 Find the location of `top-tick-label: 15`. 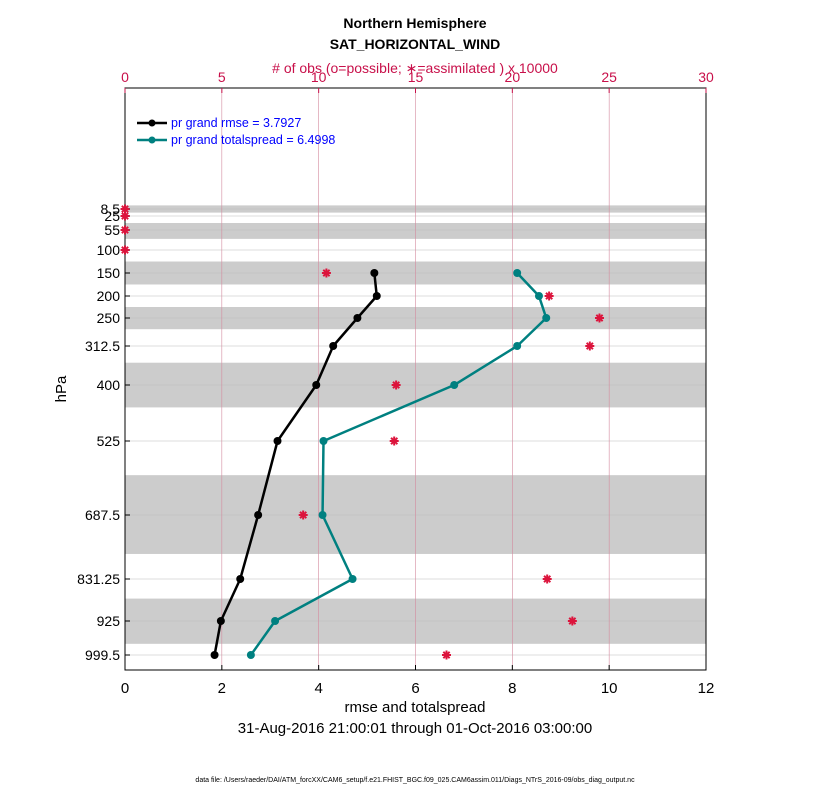

top-tick-label: 15 is located at coordinates (416, 77).